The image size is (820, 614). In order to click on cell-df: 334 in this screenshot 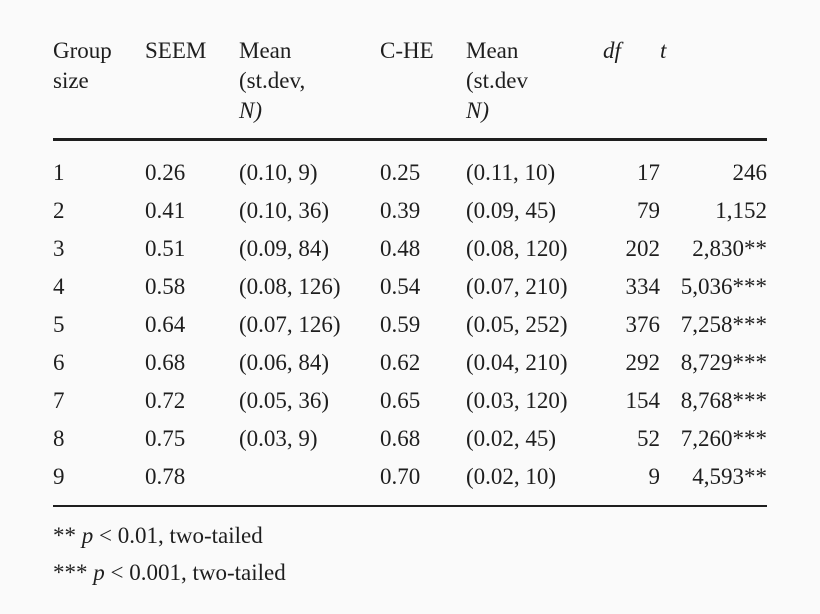, I will do `click(643, 286)`.